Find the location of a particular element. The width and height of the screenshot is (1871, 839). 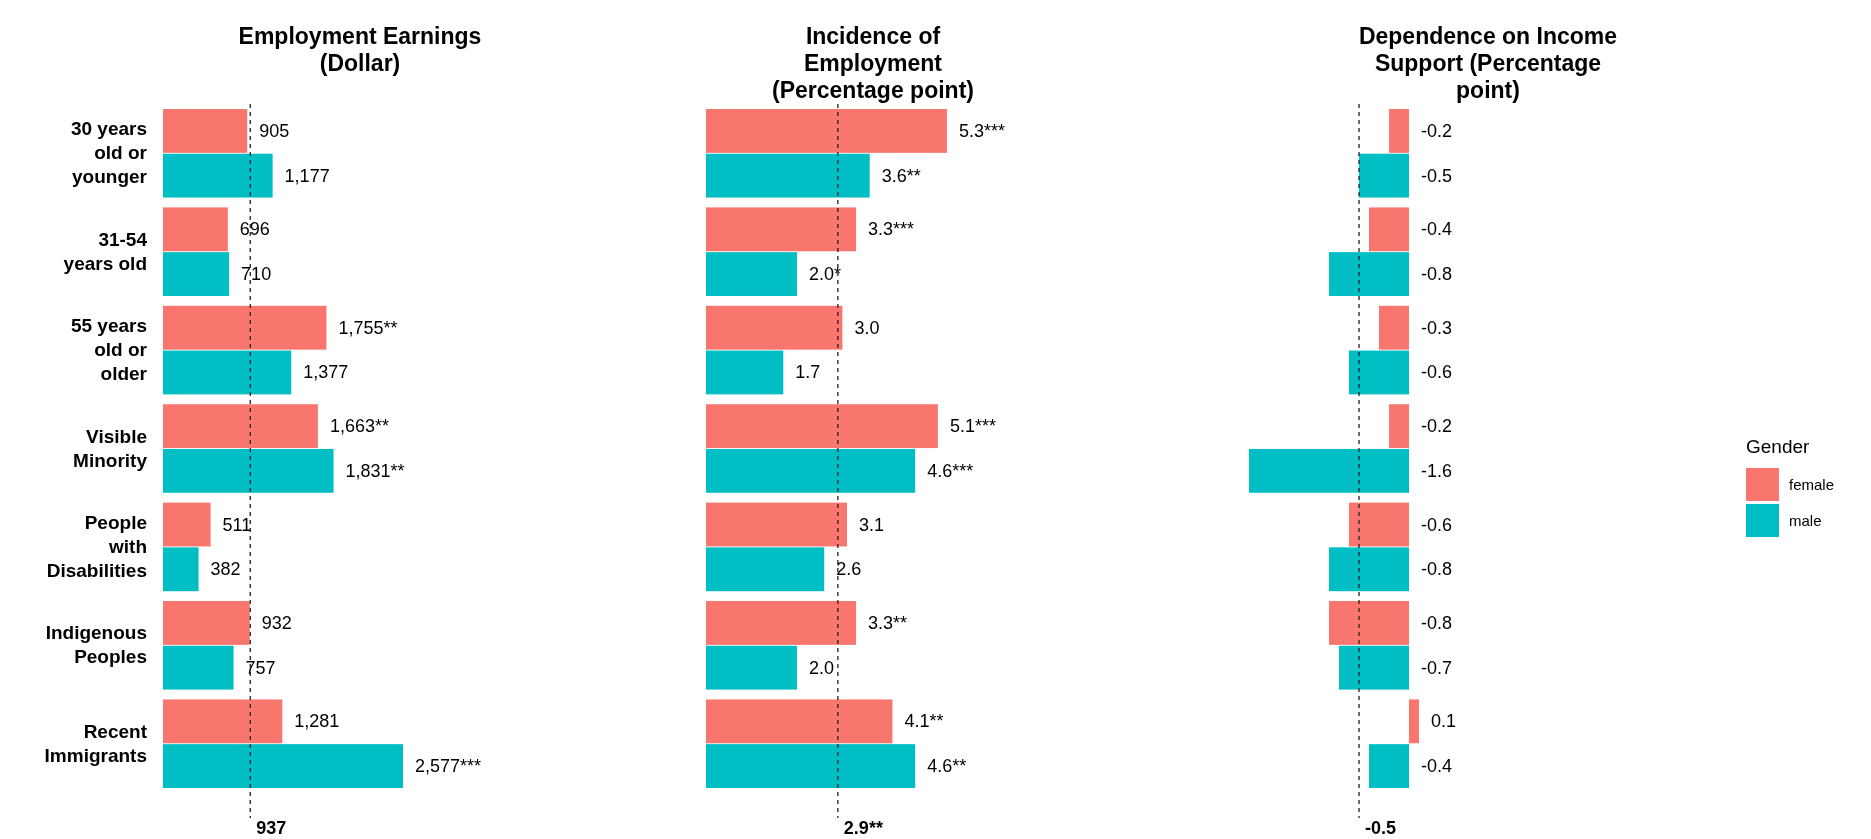

data-label: 3.1 is located at coordinates (871, 524).